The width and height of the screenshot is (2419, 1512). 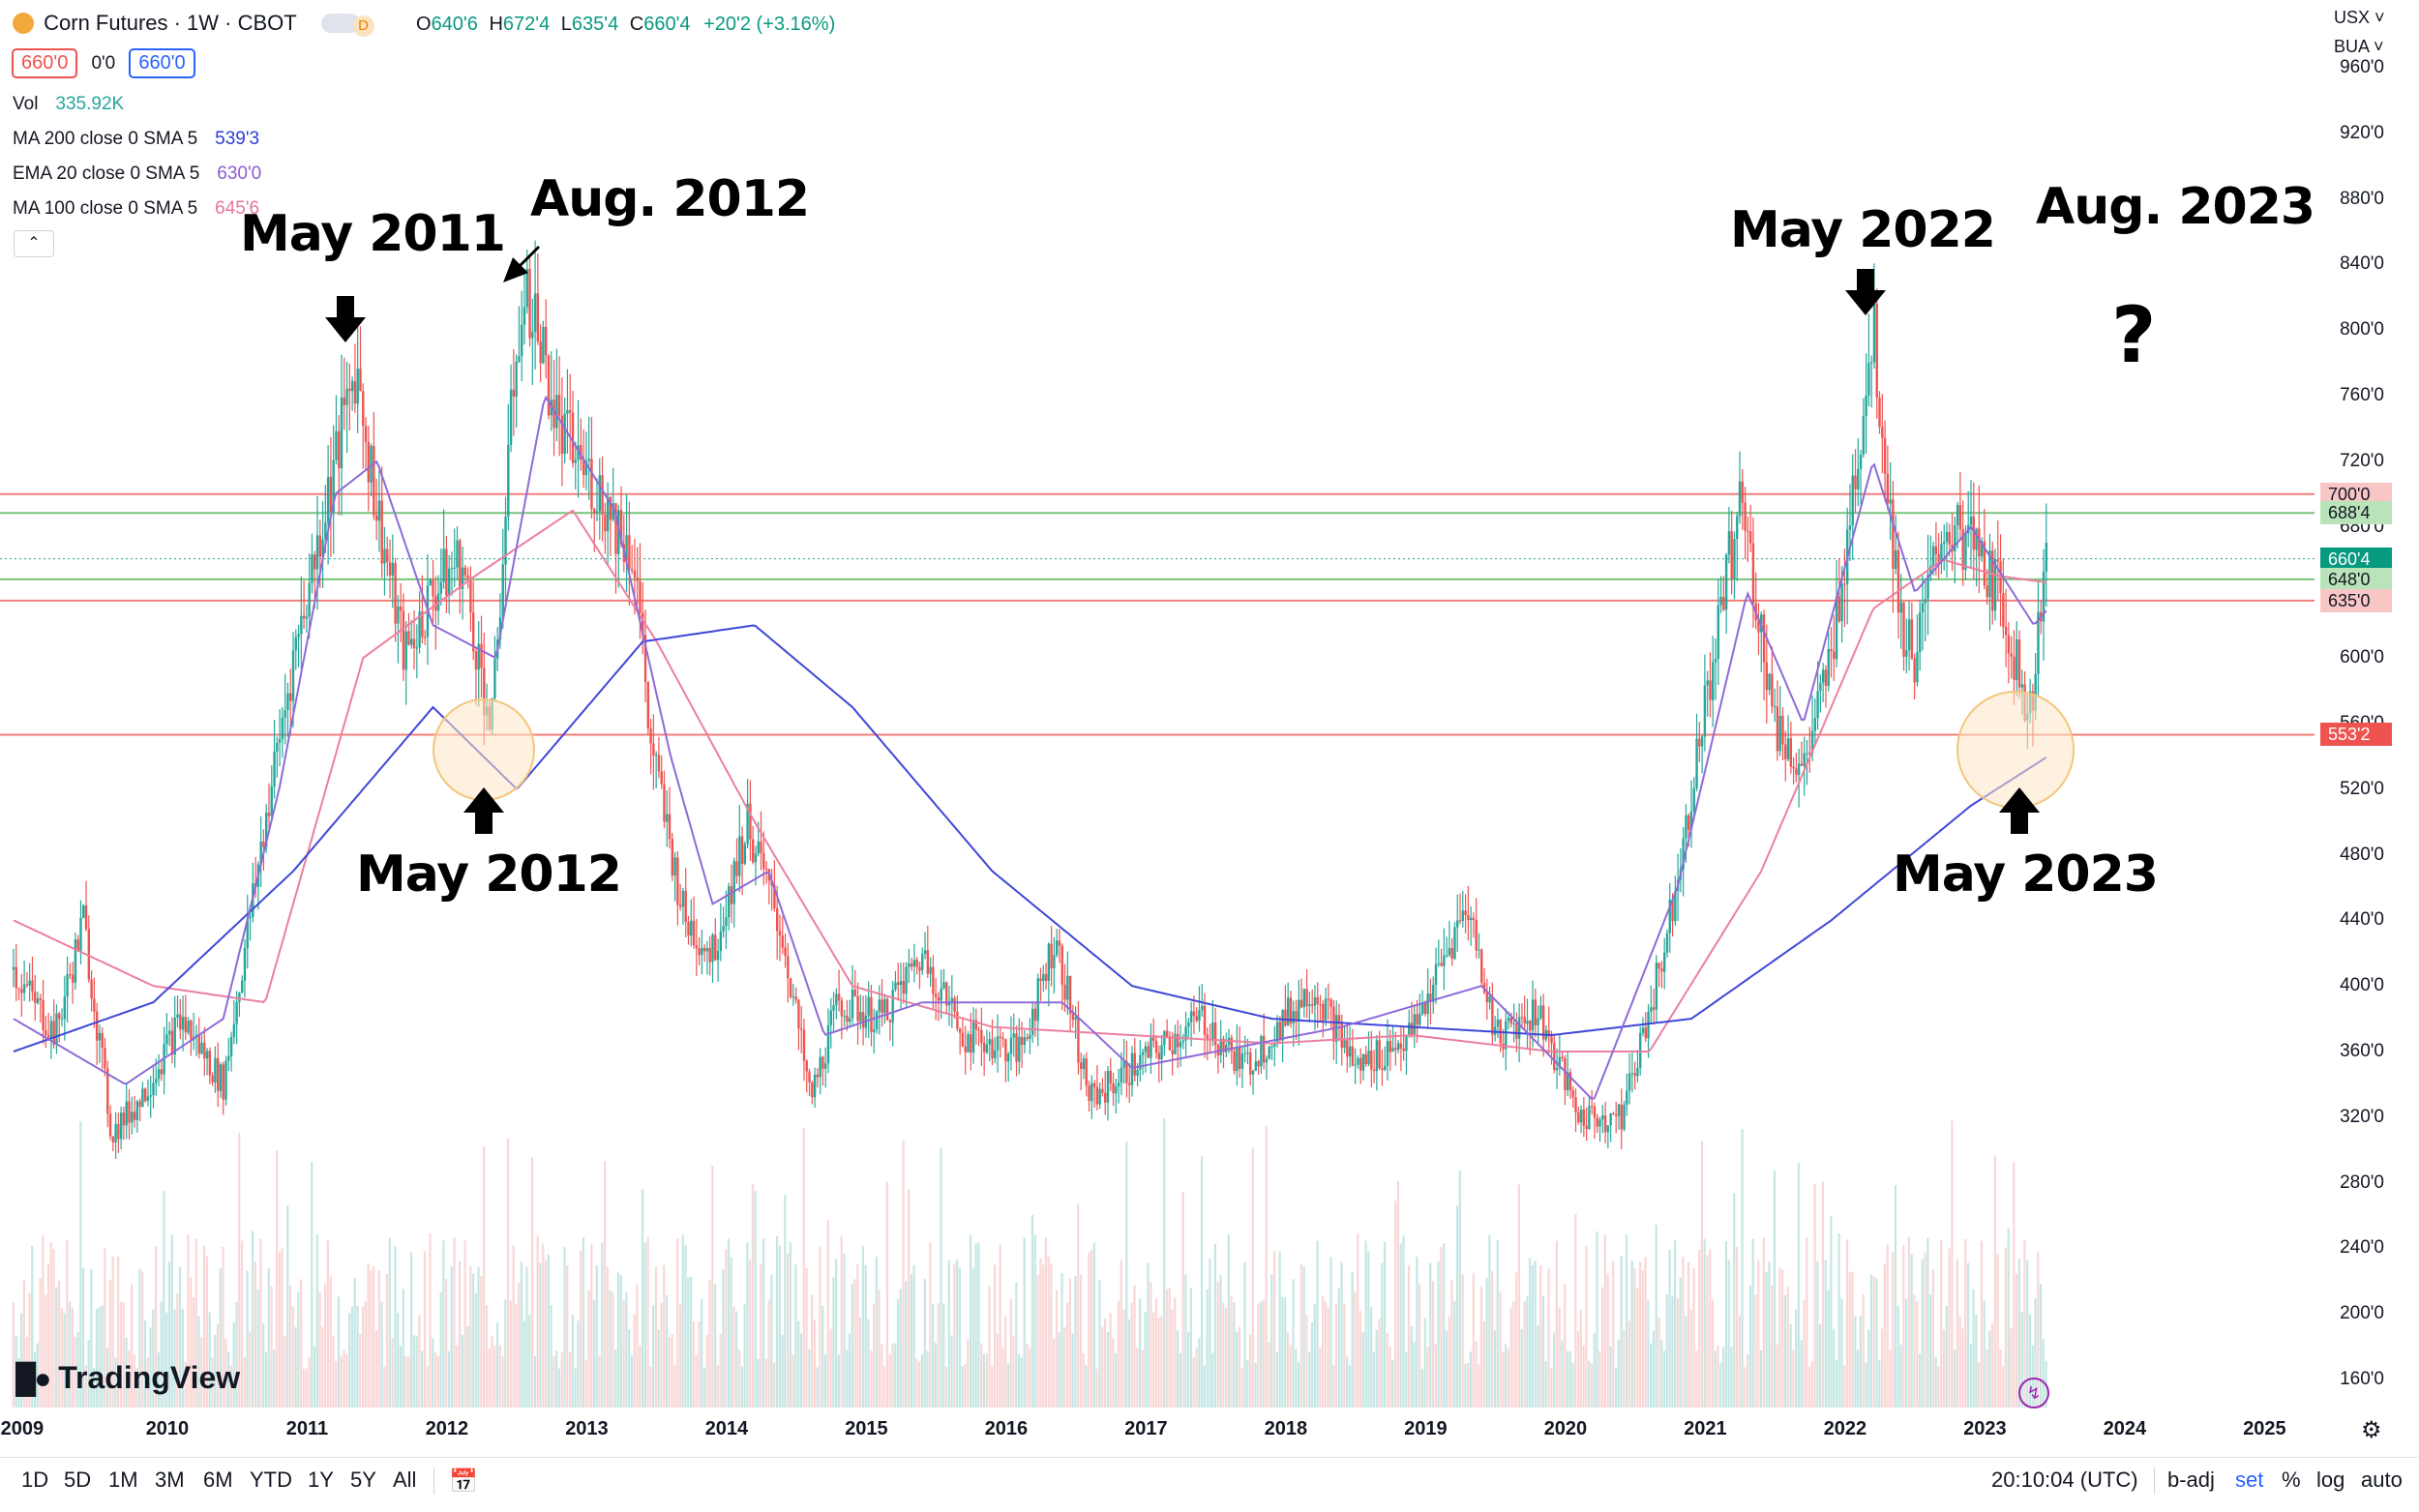 I want to click on indicator-ema20: EMA 20 close 0 SMA 5 630'0, so click(x=137, y=174).